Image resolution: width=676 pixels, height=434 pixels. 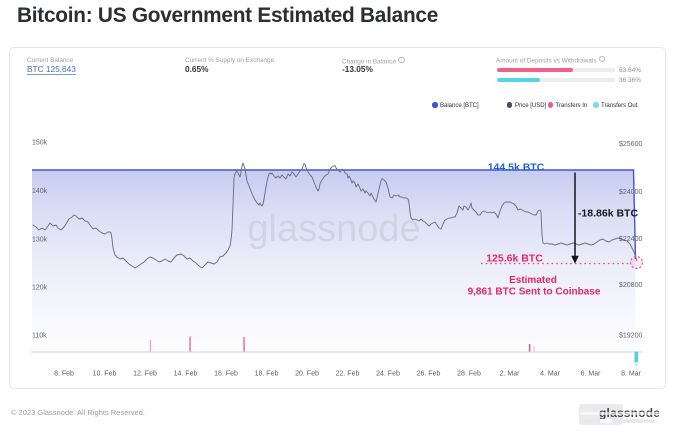 What do you see at coordinates (630, 285) in the screenshot?
I see `svg-text: $20800` at bounding box center [630, 285].